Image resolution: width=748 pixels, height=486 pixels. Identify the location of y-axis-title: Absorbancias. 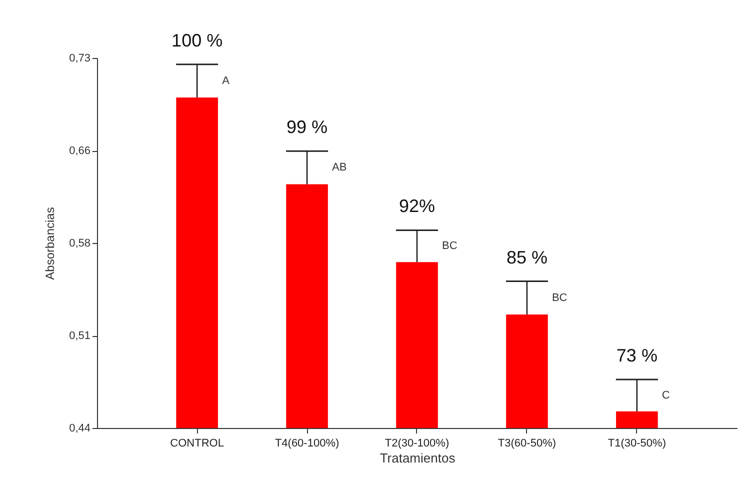
(50, 243).